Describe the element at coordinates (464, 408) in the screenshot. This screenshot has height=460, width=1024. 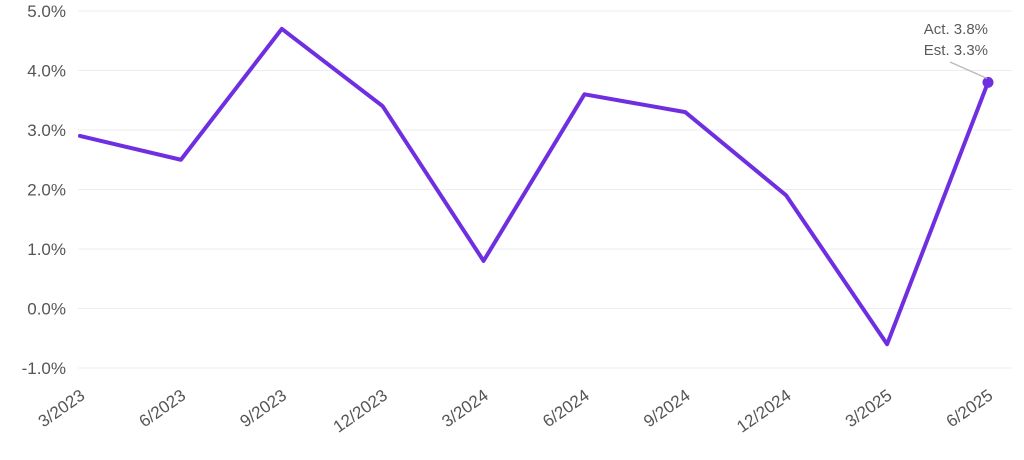
I see `x-tick-label: 3/2024` at that location.